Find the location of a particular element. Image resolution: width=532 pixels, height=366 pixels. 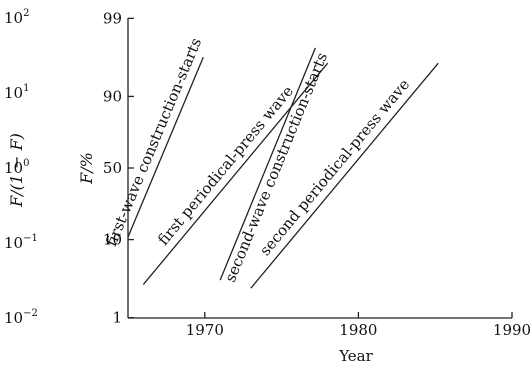

y-ticks-ratio: 10² 10¹ 10⁰ 10⁻¹ 10⁻² is located at coordinates (21, 167).